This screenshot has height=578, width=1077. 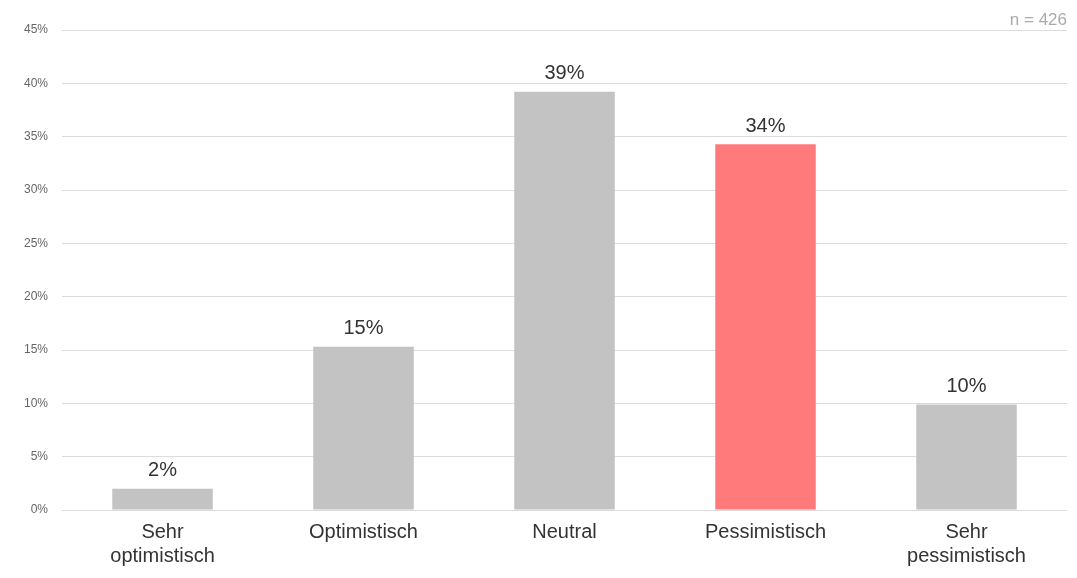 What do you see at coordinates (765, 124) in the screenshot?
I see `data-label: 34%` at bounding box center [765, 124].